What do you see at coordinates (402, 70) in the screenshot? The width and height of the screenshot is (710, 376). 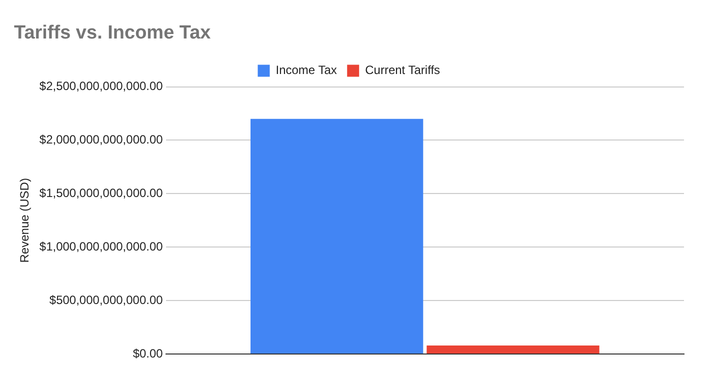 I see `legend-label: Current Tariffs` at bounding box center [402, 70].